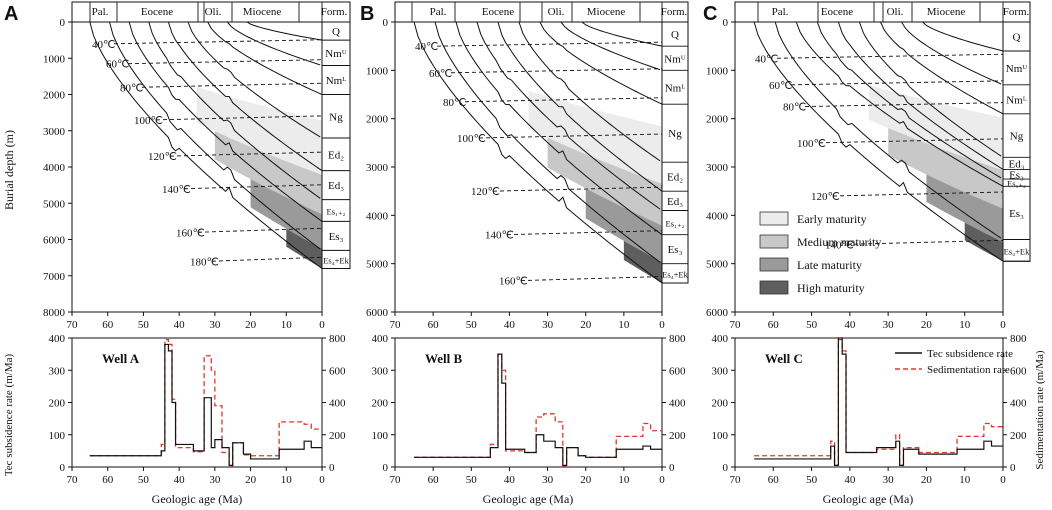 This screenshot has width=1052, height=510. What do you see at coordinates (426, 47) in the screenshot?
I see `isotherm-label: 40℃` at bounding box center [426, 47].